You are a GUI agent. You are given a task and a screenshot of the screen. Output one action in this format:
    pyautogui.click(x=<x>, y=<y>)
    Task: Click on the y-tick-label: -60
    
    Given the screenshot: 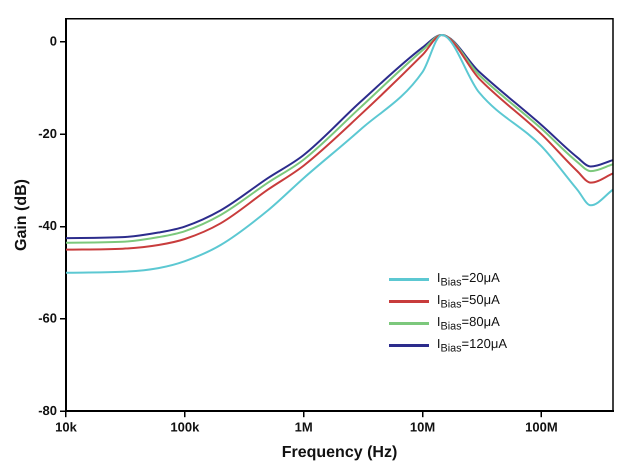 What is the action you would take?
    pyautogui.click(x=47, y=318)
    